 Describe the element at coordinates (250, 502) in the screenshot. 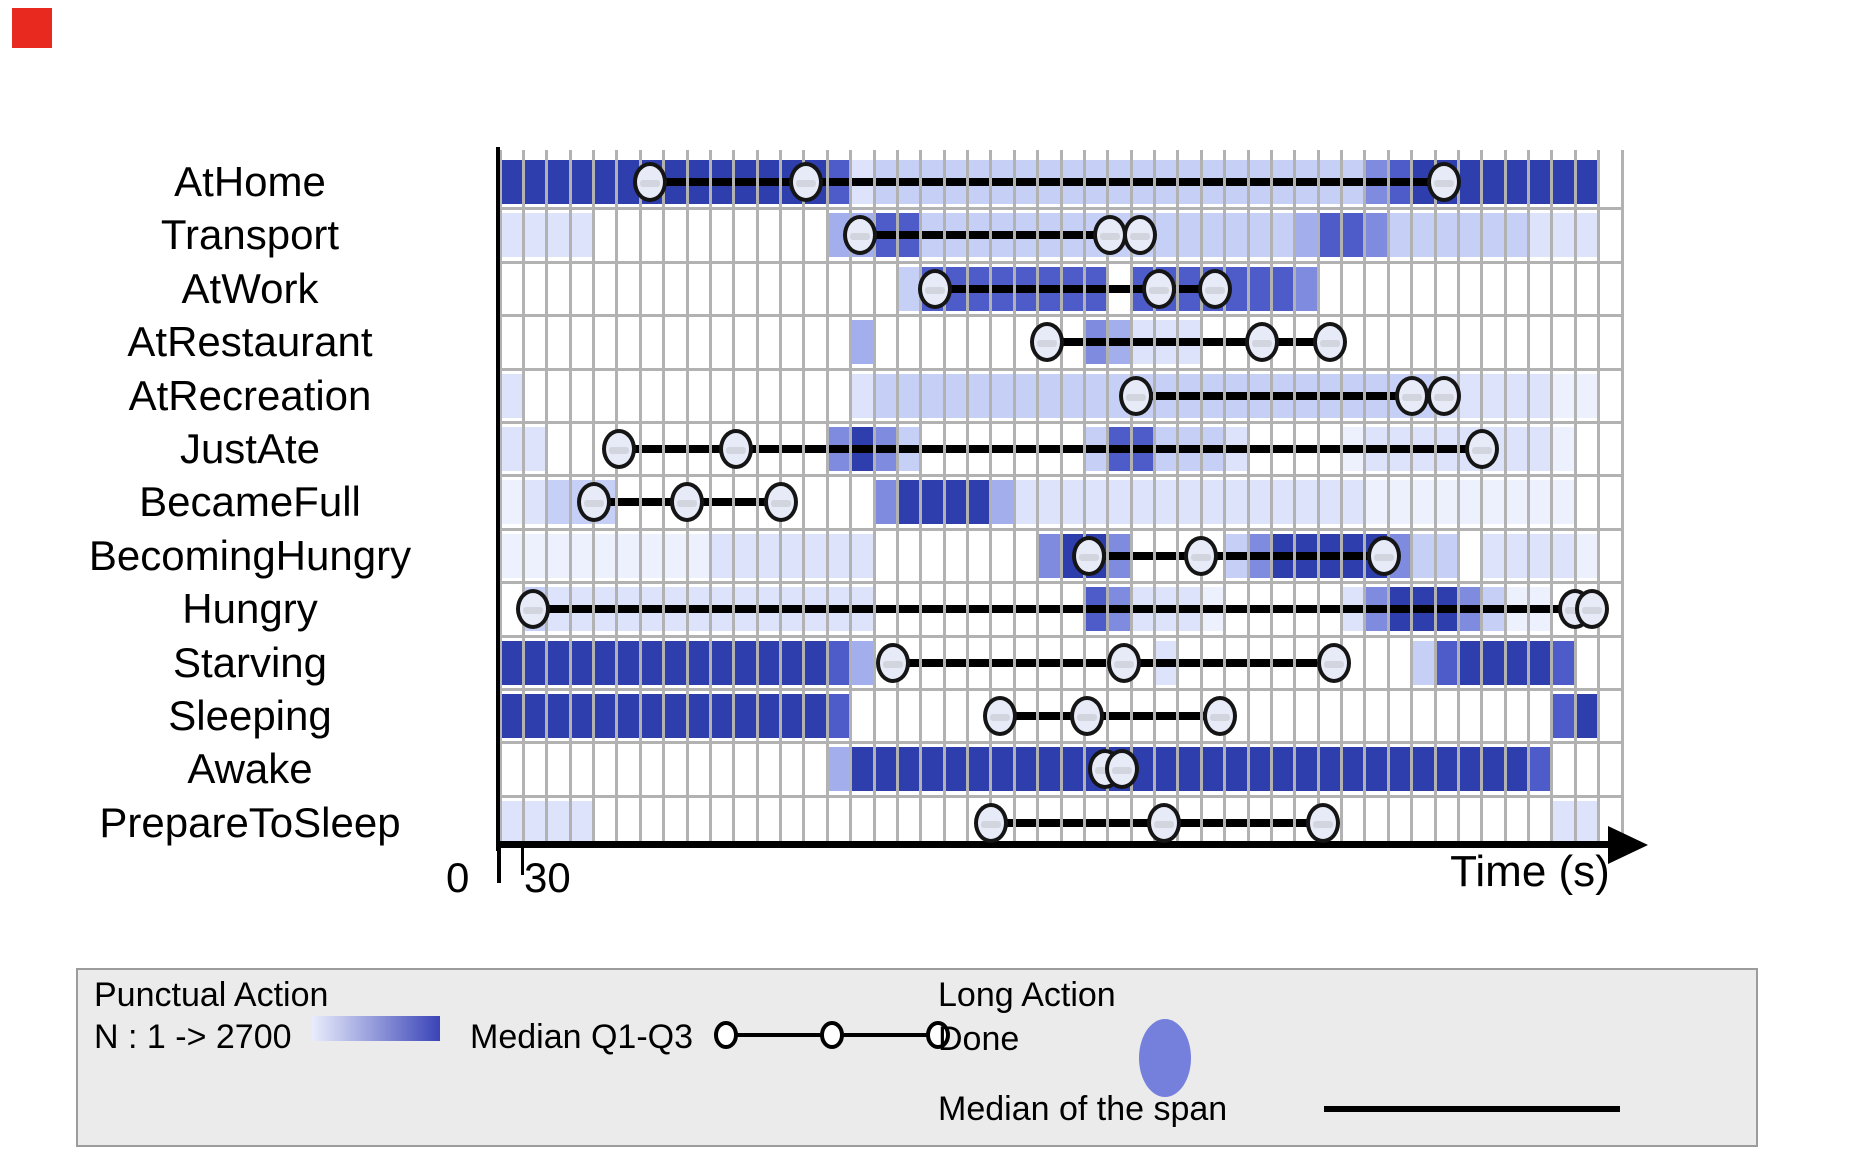

I see `row-label-BecameFull: BecameFull` at that location.